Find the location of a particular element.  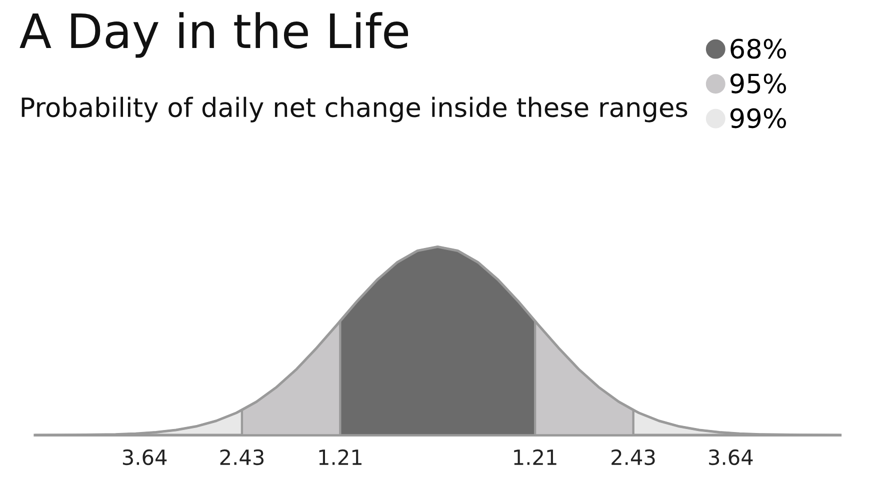

legend-label: 95% is located at coordinates (758, 84).